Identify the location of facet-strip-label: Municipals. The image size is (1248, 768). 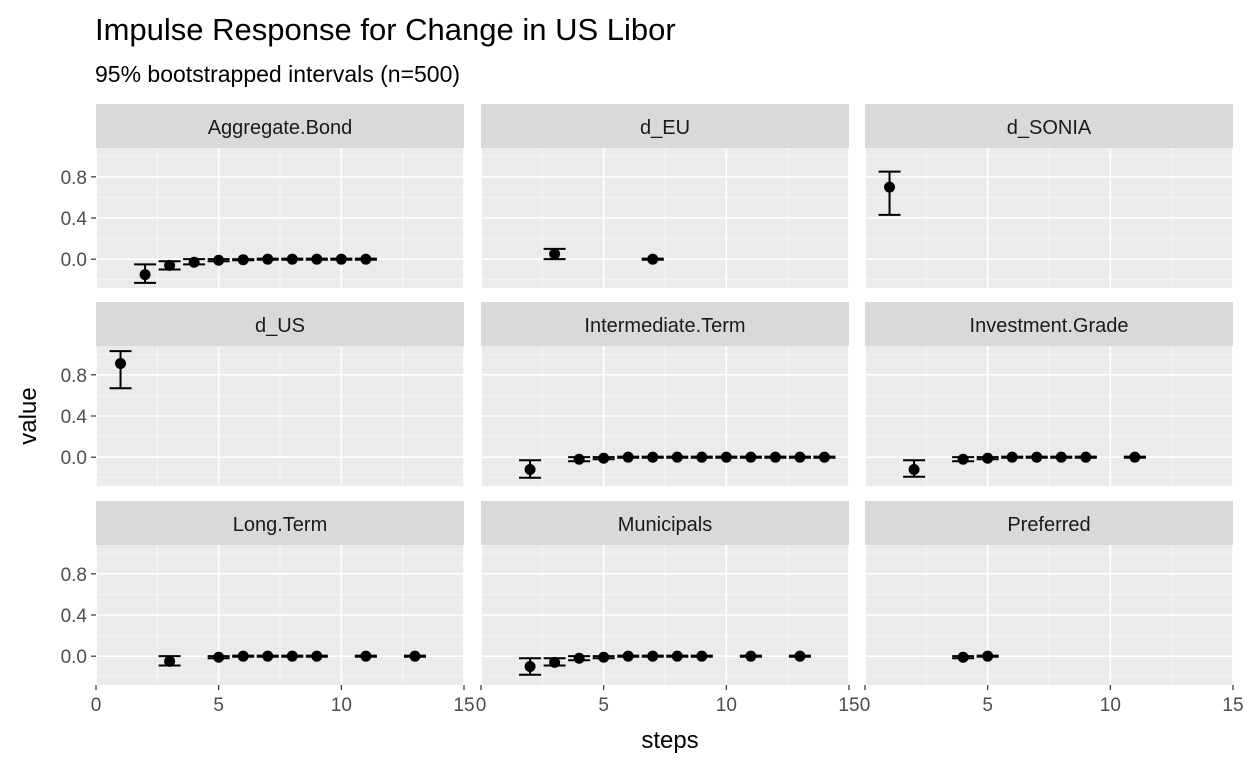
(665, 525).